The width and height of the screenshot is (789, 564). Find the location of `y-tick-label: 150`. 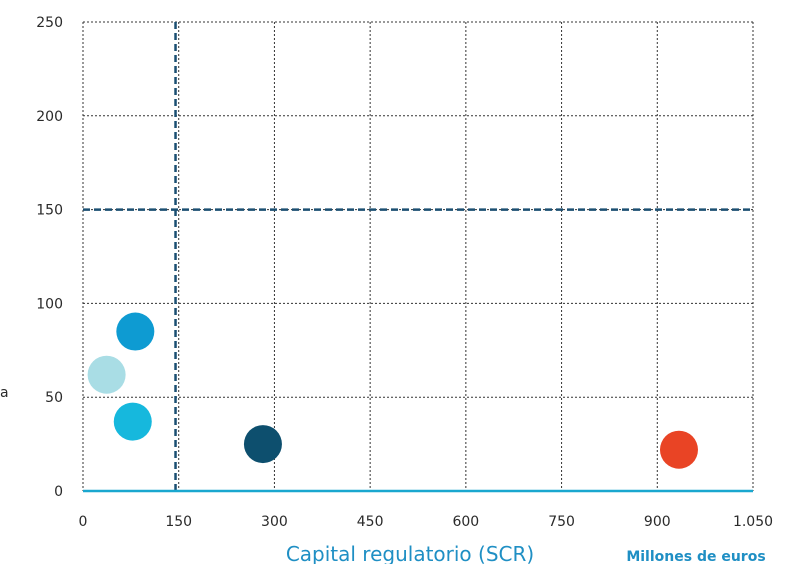

y-tick-label: 150 is located at coordinates (49, 211).